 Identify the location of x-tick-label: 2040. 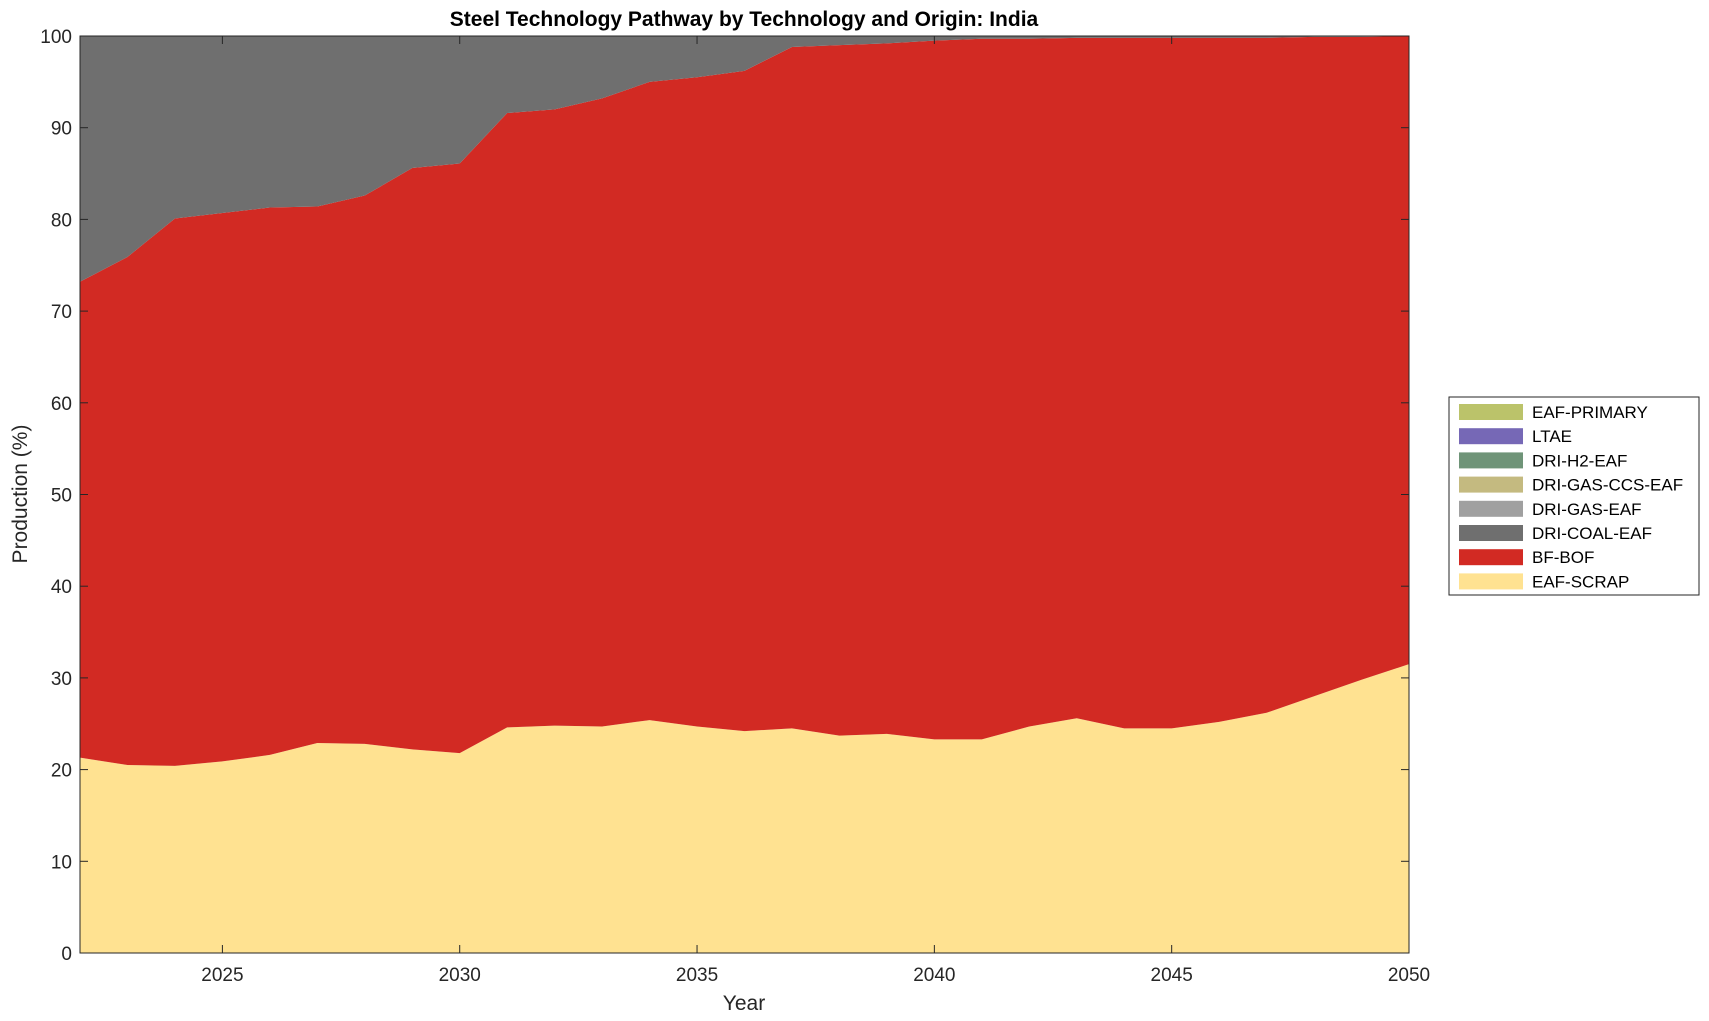
(934, 975).